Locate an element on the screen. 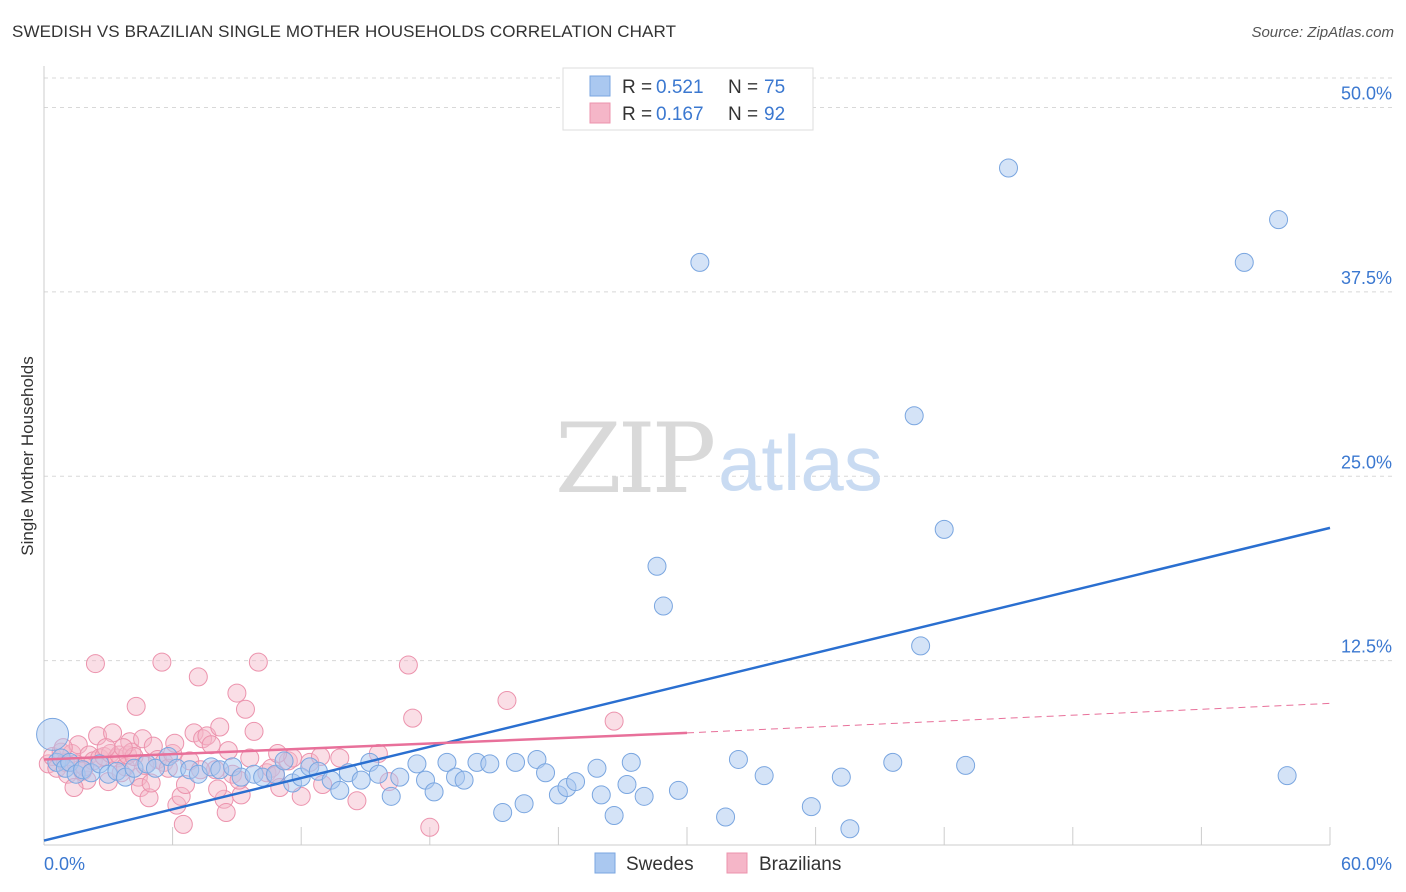  legend-r-value-brazilians: 0.167 is located at coordinates (680, 114).